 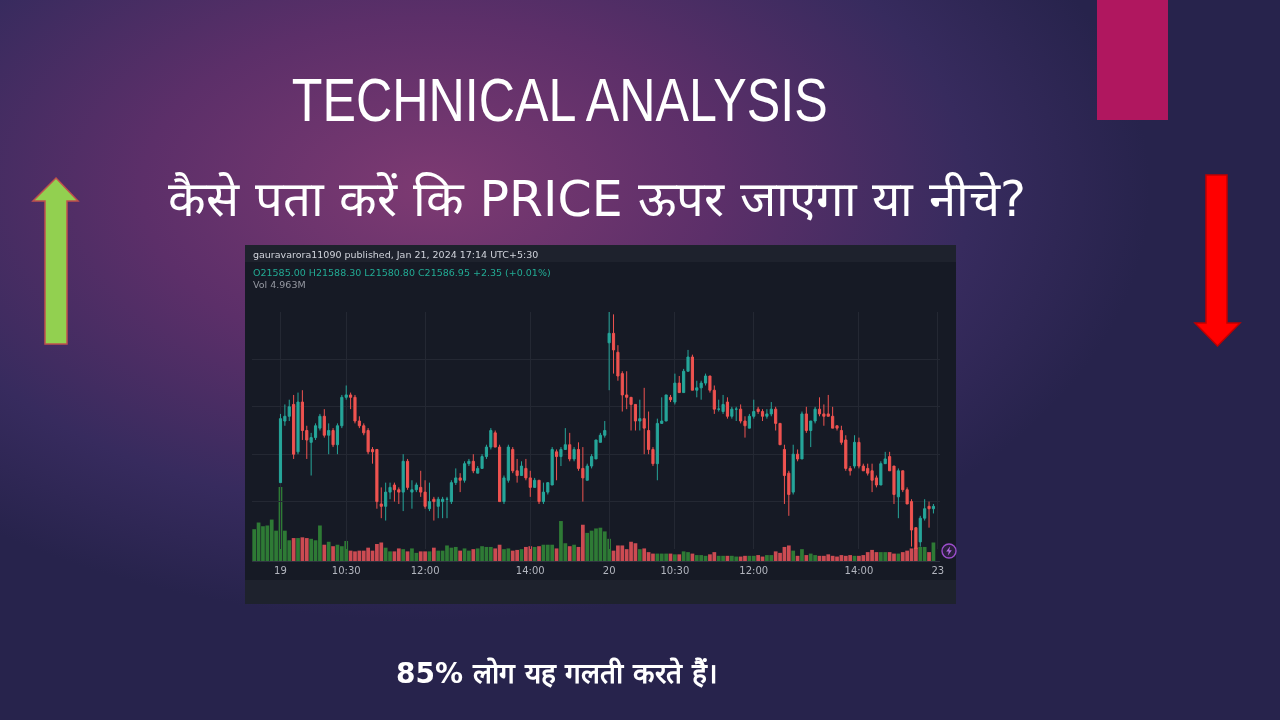 I want to click on x-tick-label: 19, so click(x=280, y=570).